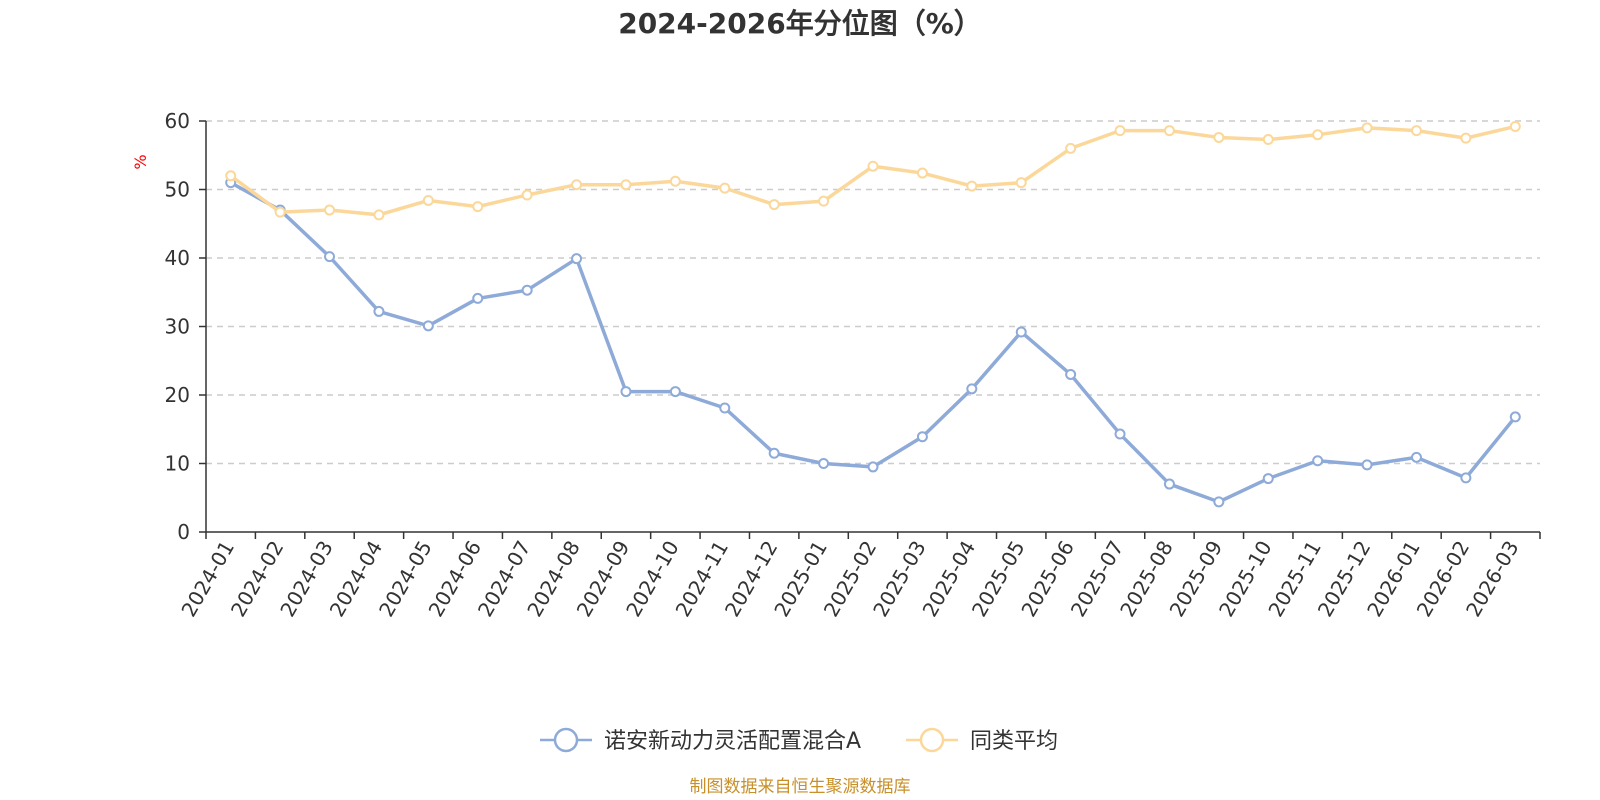  What do you see at coordinates (800, 787) in the screenshot?
I see `source-note: 制图数据来自恒生聚源数据库` at bounding box center [800, 787].